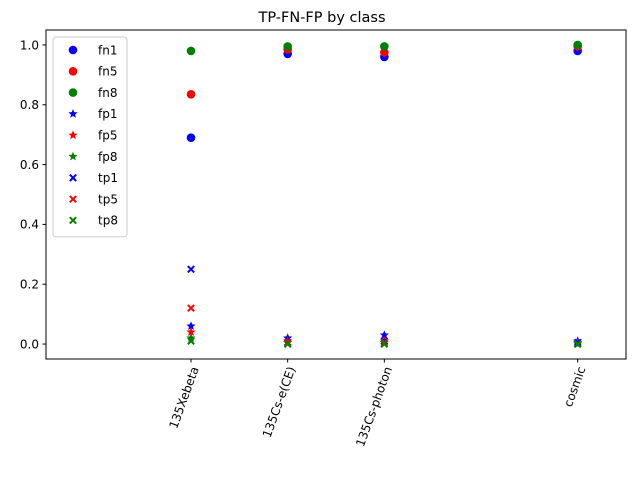 This screenshot has height=480, width=640. What do you see at coordinates (107, 136) in the screenshot?
I see `legend-label: fp5` at bounding box center [107, 136].